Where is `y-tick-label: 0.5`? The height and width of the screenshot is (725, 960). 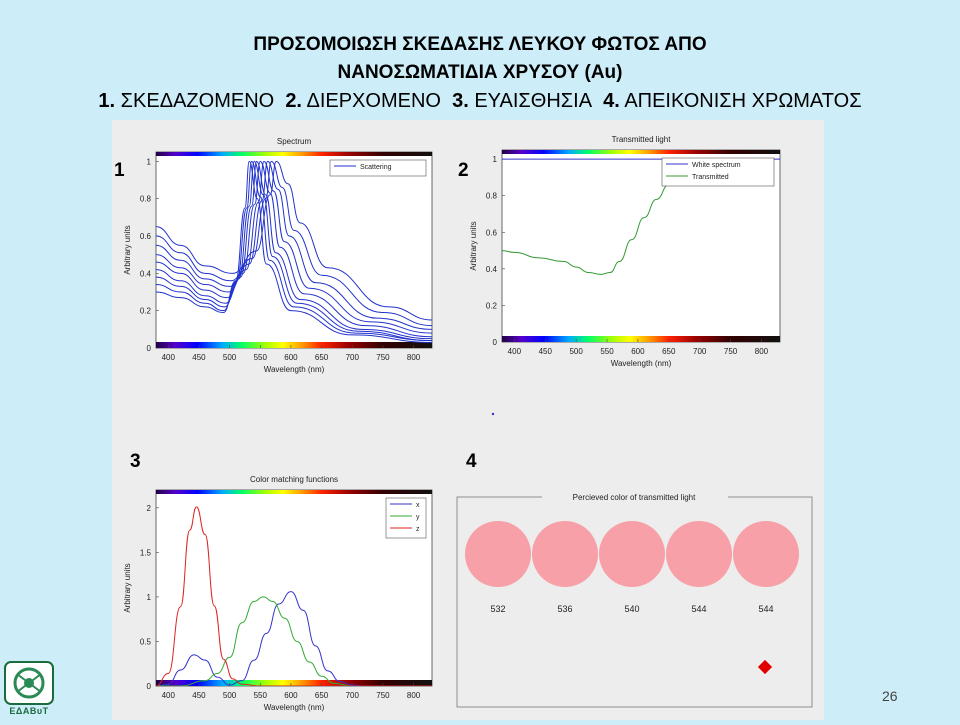 y-tick-label: 0.5 is located at coordinates (146, 641).